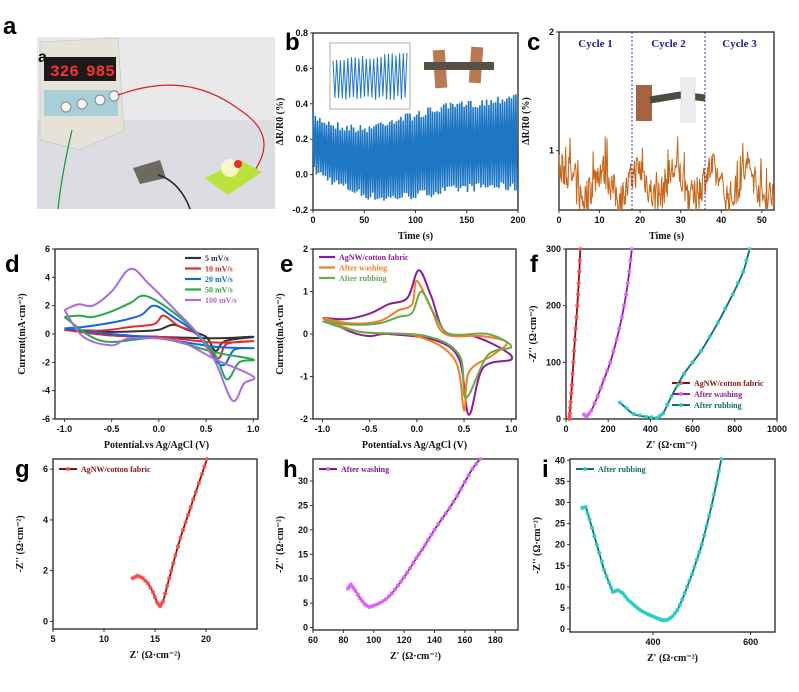 This screenshot has height=692, width=799. Describe the element at coordinates (739, 44) in the screenshot. I see `cycle-label: Cycle 3` at that location.